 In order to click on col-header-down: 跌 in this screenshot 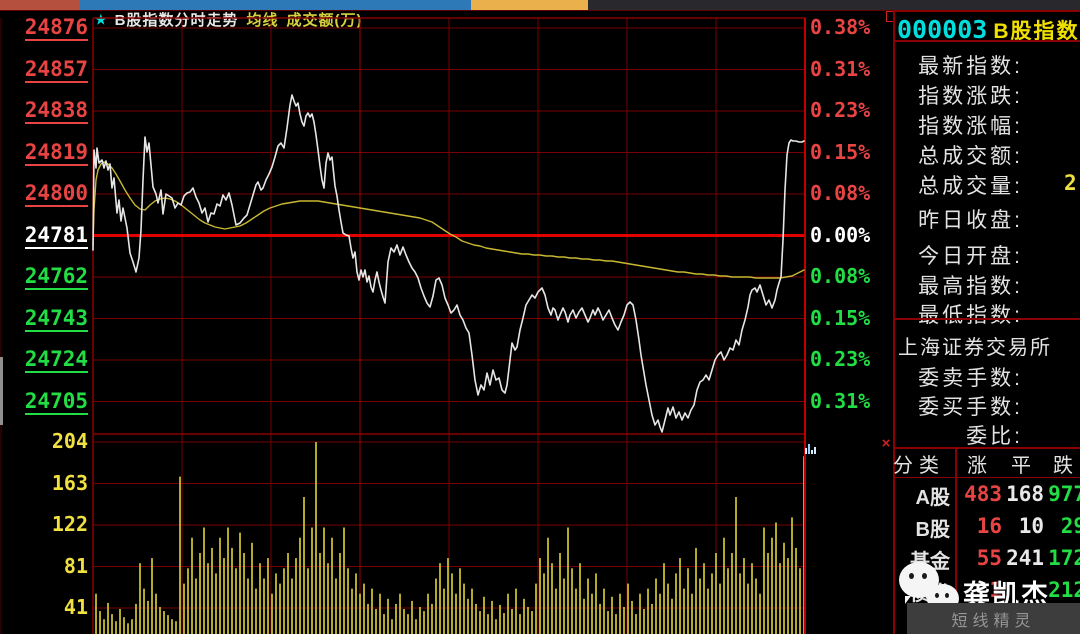, I will do `click(1066, 466)`.